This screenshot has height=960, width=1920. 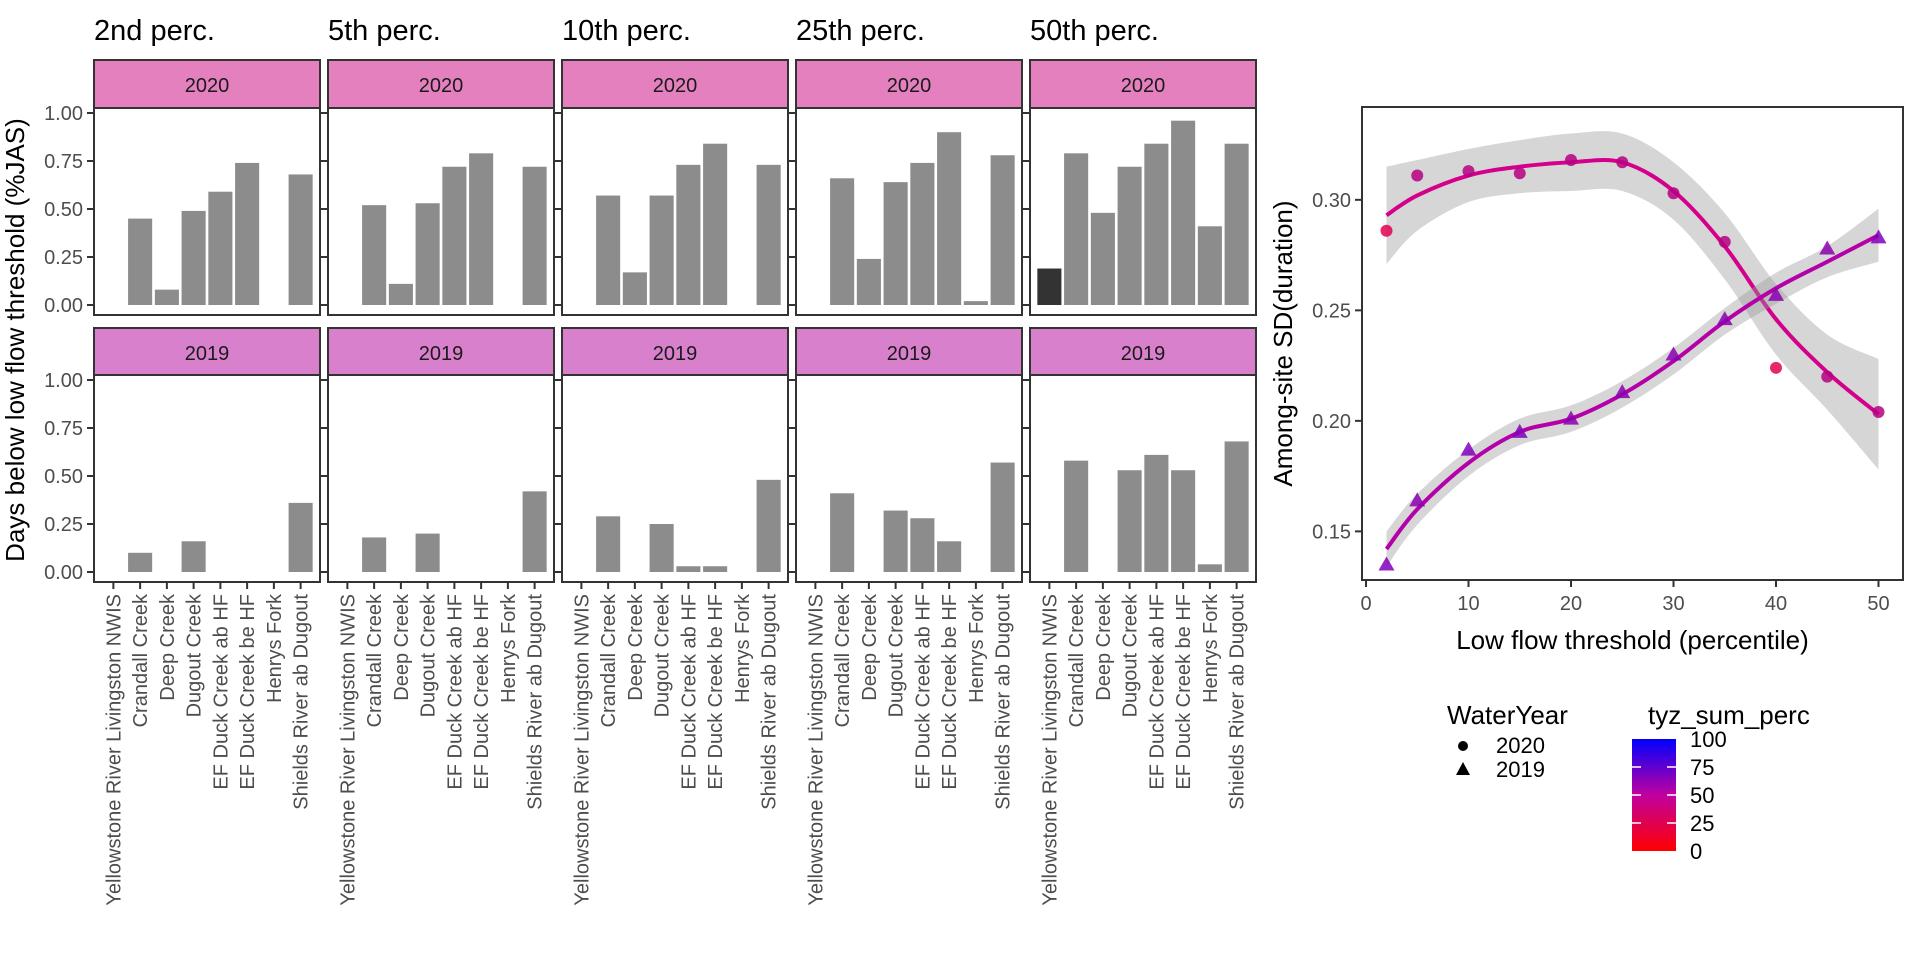 I want to click on facet-column-title: 25th perc., so click(x=860, y=31).